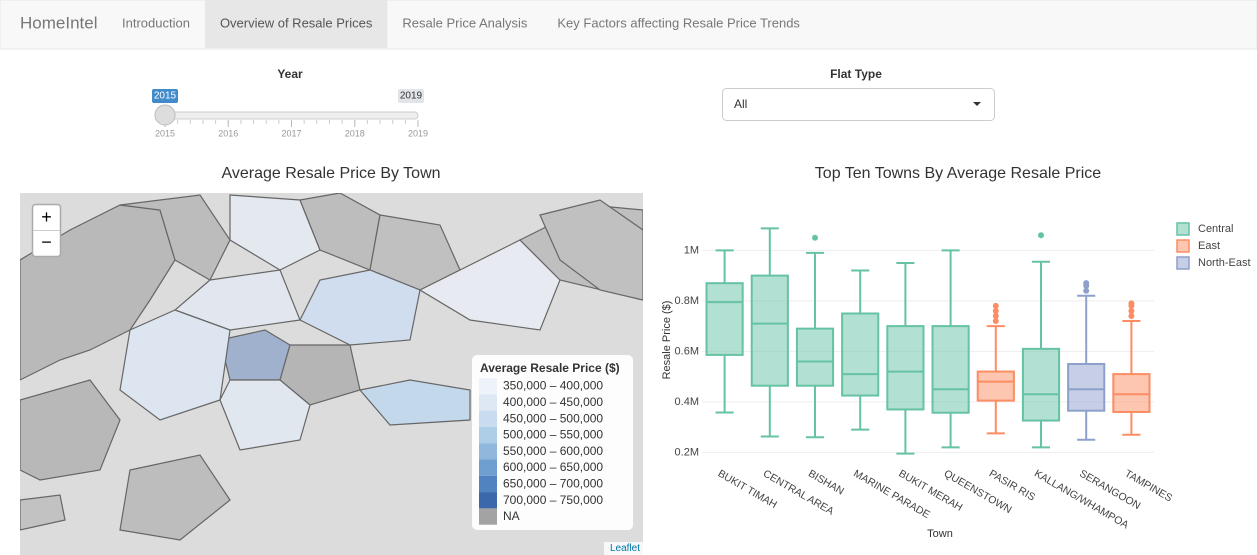 The image size is (1257, 555). Describe the element at coordinates (553, 467) in the screenshot. I see `legend-label: 600,000 – 650,000` at that location.